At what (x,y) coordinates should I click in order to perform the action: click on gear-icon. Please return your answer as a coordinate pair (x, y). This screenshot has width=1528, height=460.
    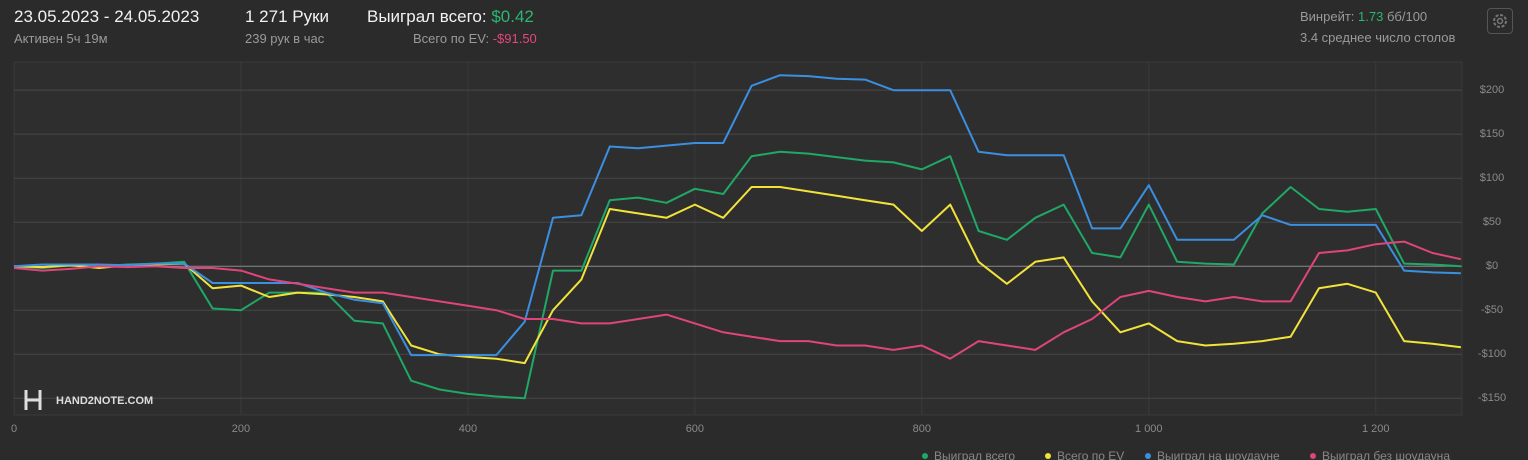
    Looking at the image, I should click on (1500, 21).